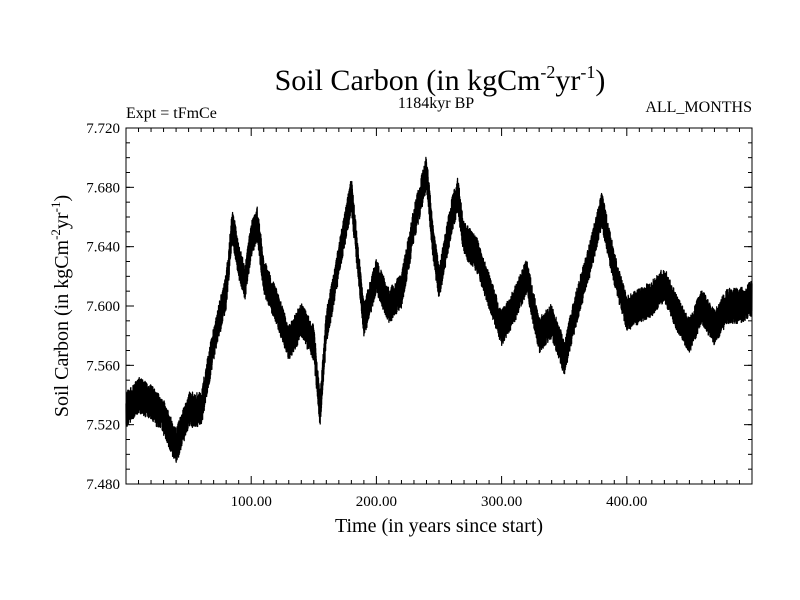 This screenshot has height=600, width=800. Describe the element at coordinates (103, 426) in the screenshot. I see `y-tick-label: 7.520` at that location.